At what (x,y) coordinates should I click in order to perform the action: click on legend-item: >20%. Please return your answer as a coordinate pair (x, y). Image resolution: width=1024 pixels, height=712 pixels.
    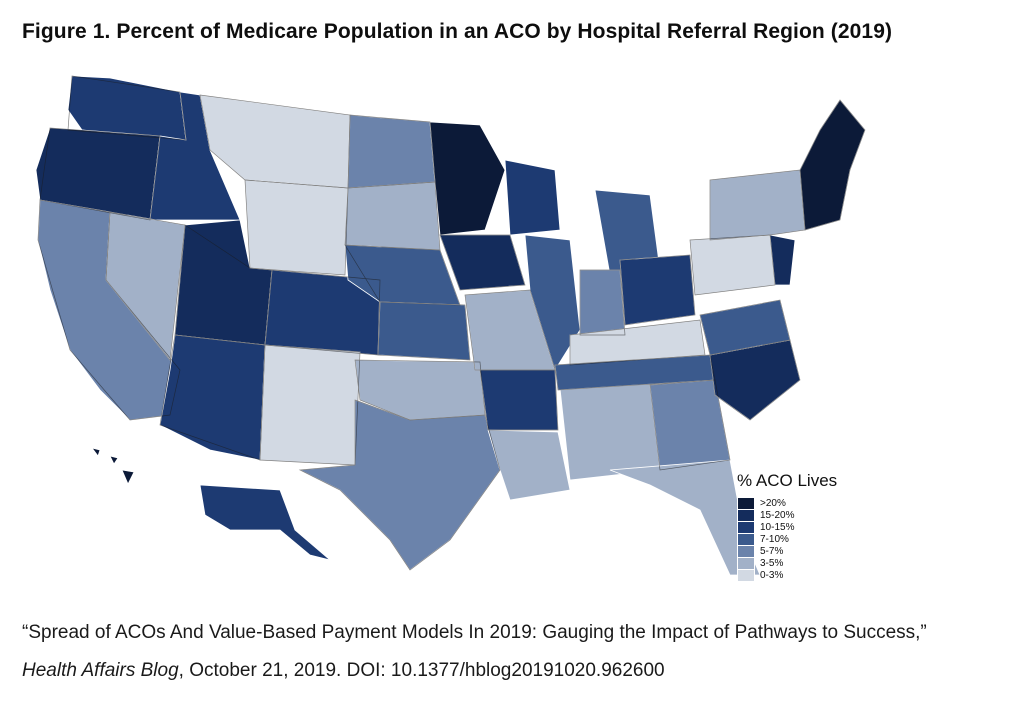
    Looking at the image, I should click on (802, 503).